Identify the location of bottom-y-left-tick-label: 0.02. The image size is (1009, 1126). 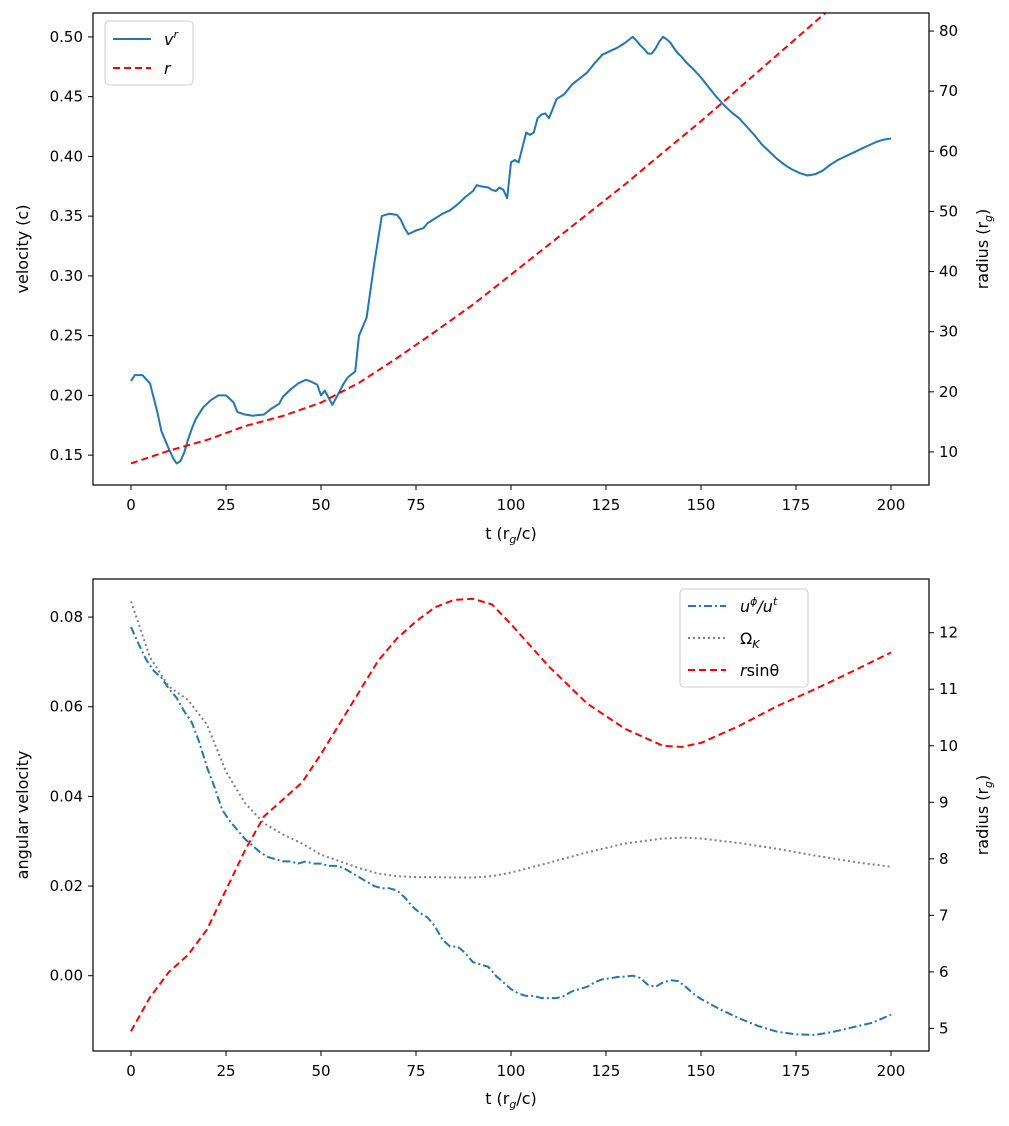
(66, 886).